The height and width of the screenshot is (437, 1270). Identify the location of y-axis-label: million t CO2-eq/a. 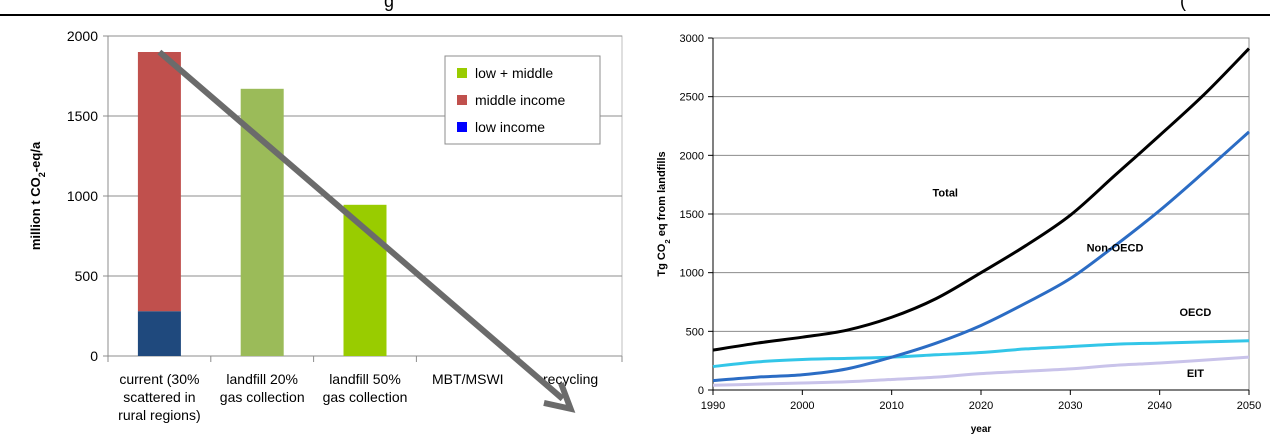
(37, 195).